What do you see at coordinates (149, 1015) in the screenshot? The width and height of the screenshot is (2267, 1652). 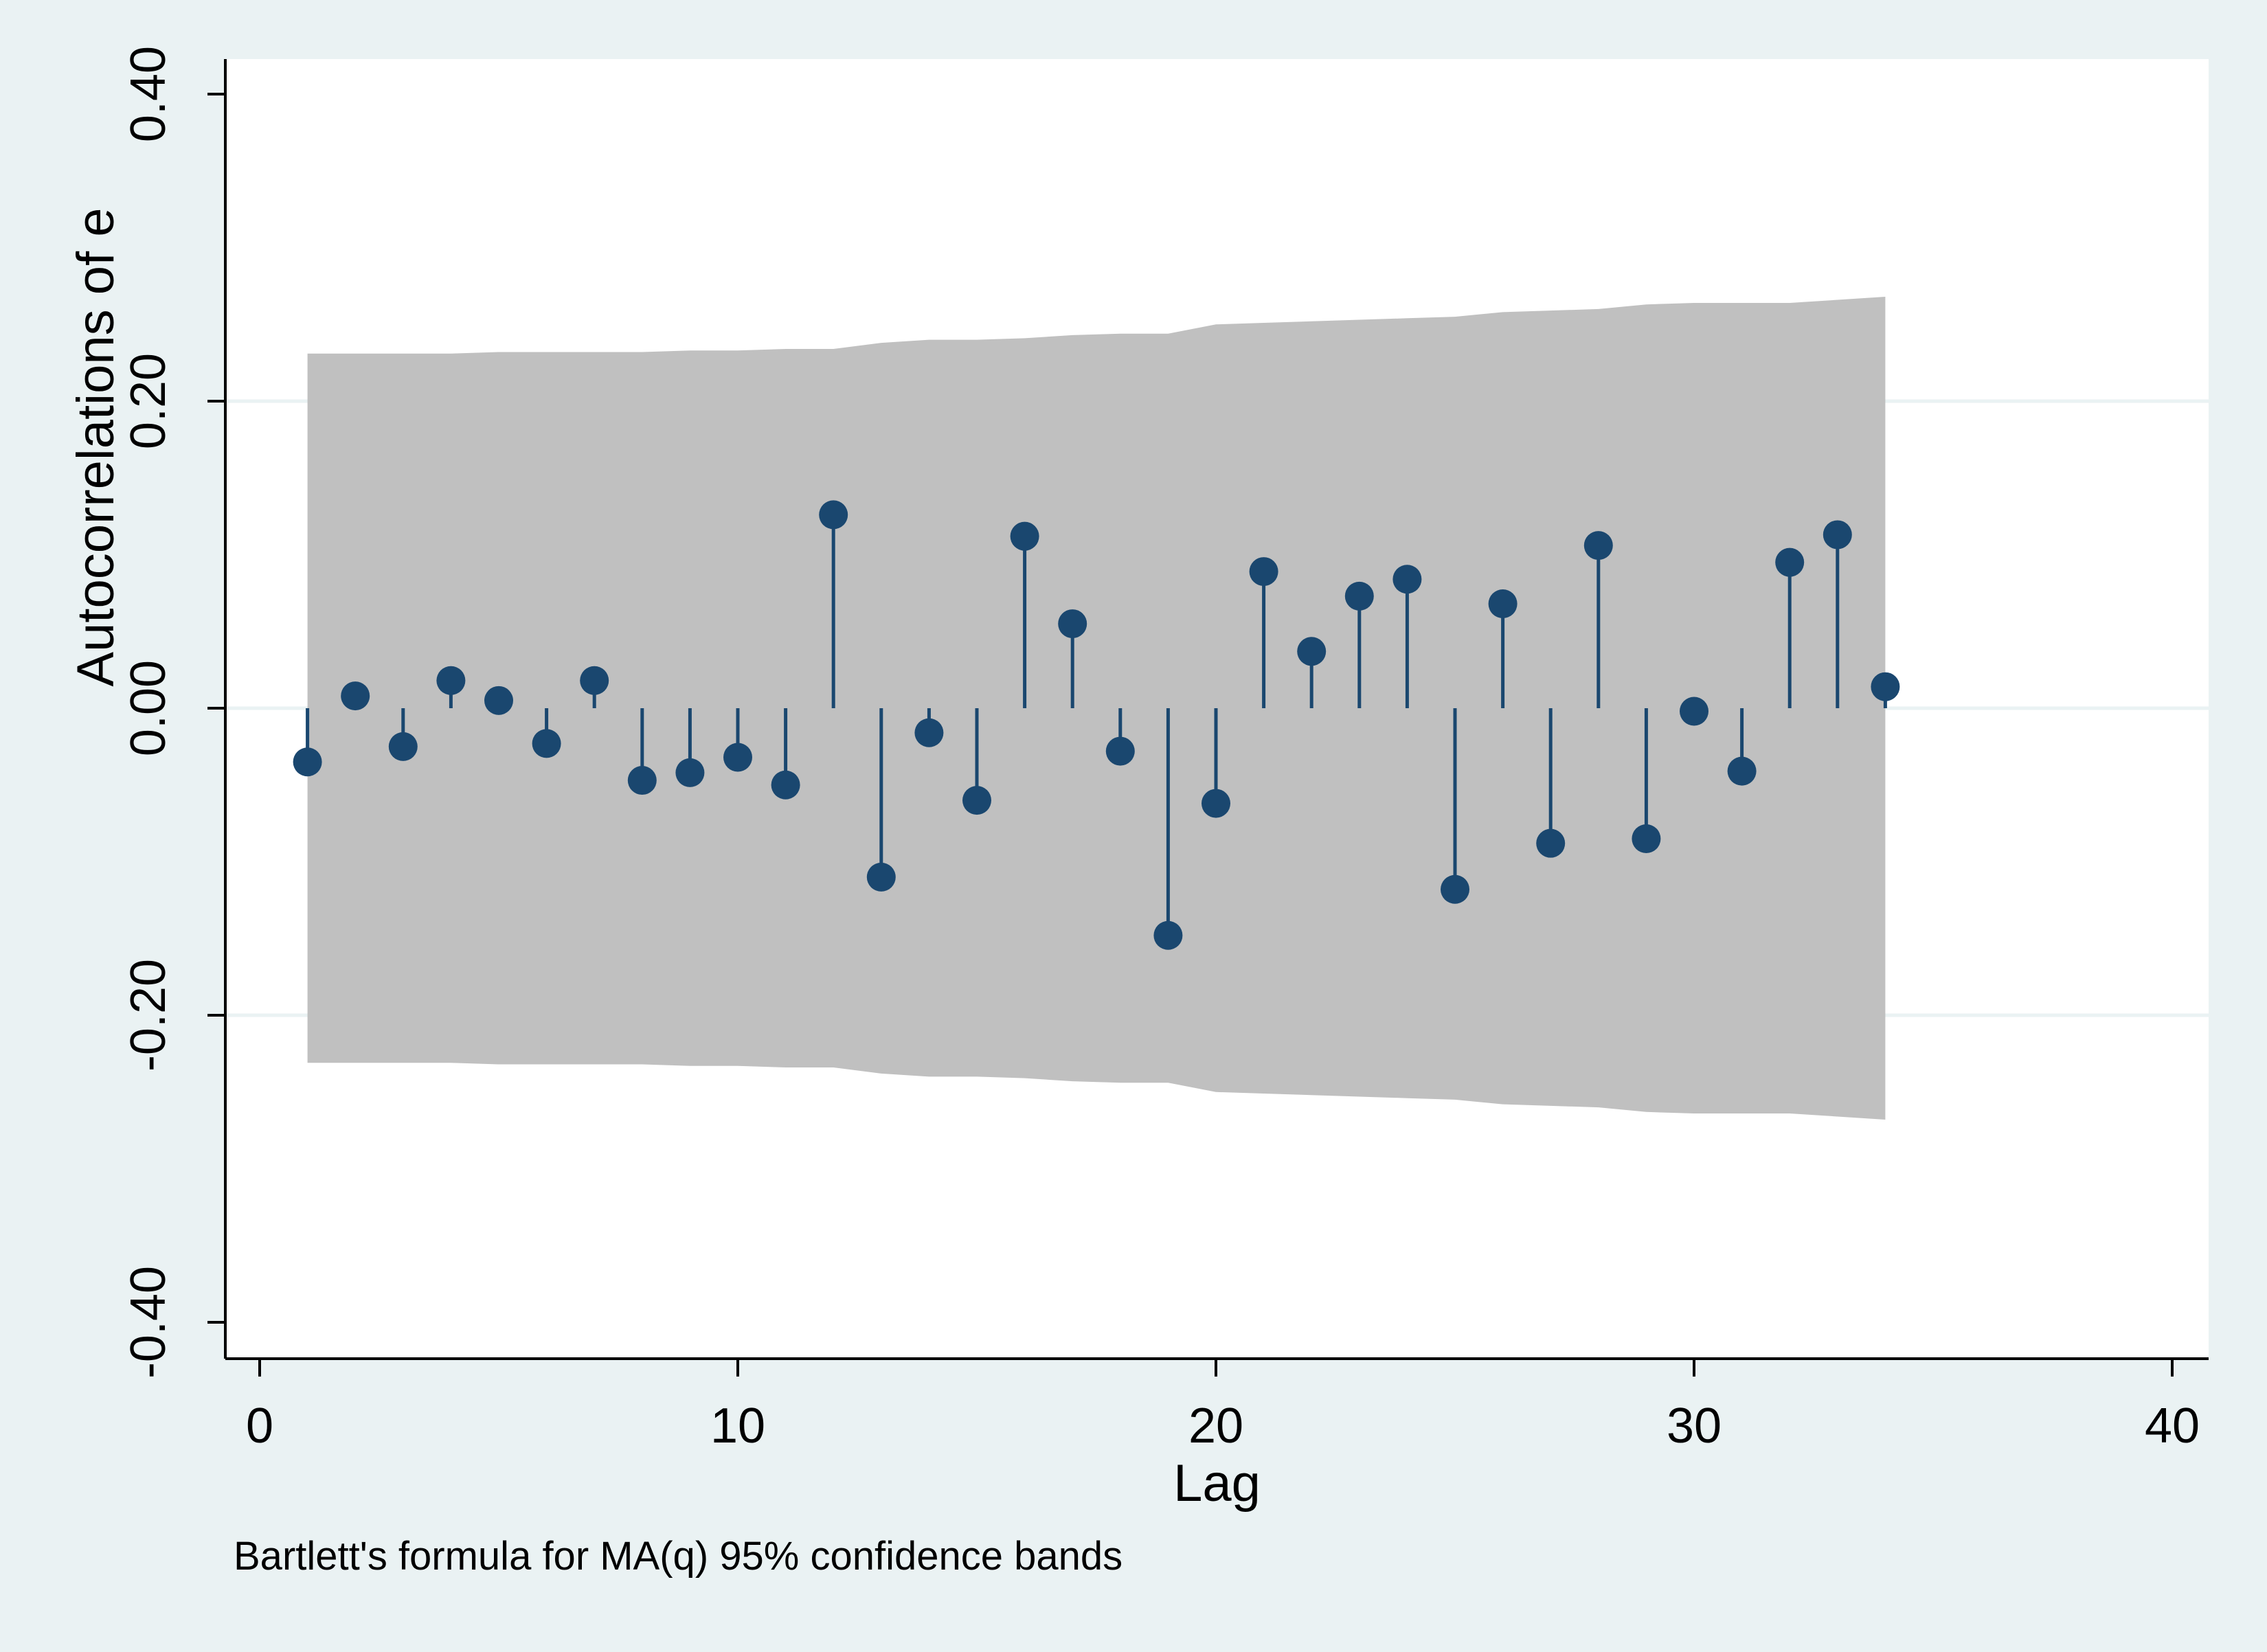 I see `y-tick-label: -0.20` at bounding box center [149, 1015].